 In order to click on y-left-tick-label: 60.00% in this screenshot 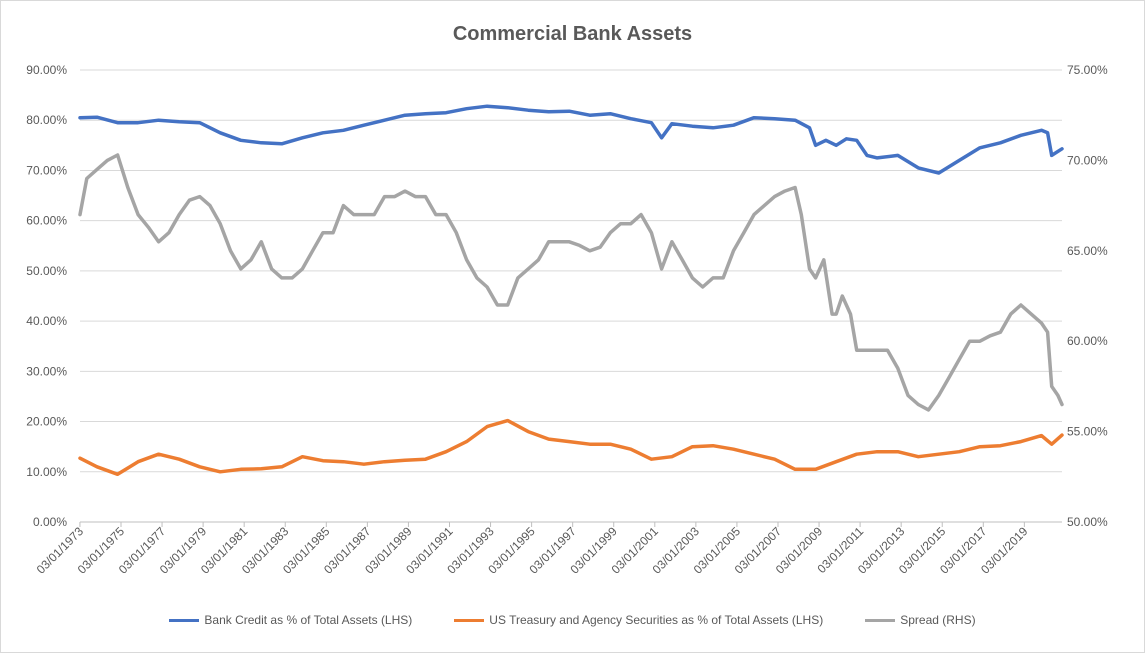, I will do `click(46, 221)`.